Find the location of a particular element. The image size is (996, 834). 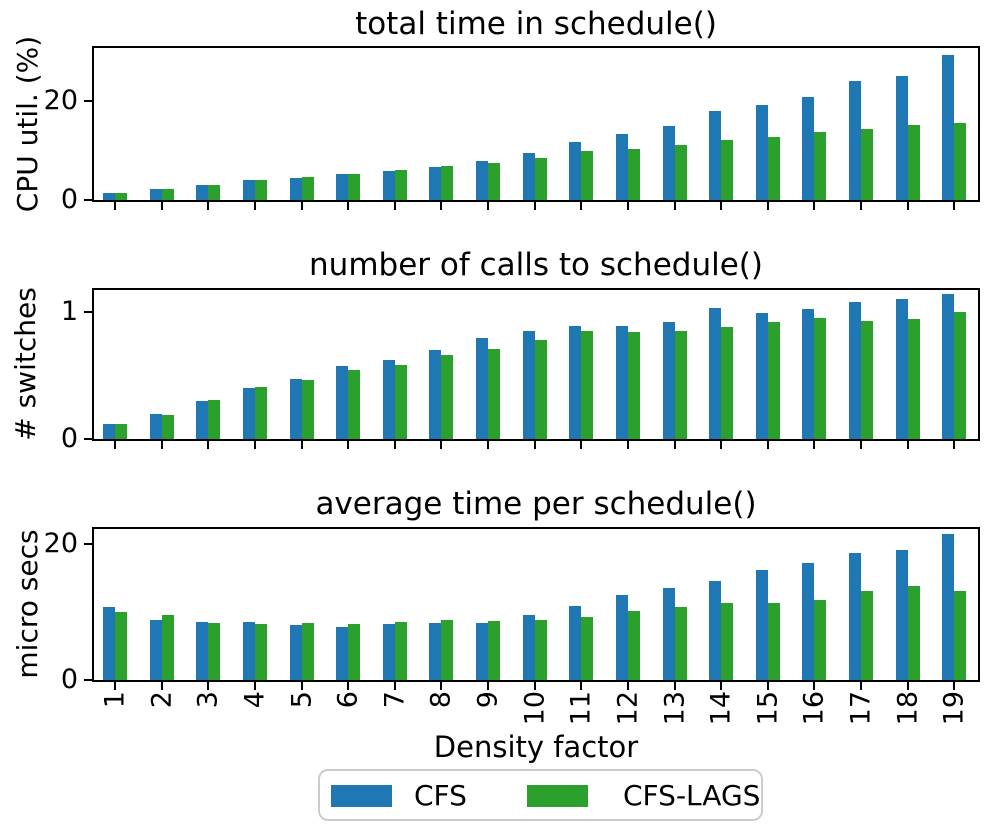

bar-cfs-d8 is located at coordinates (435, 651).